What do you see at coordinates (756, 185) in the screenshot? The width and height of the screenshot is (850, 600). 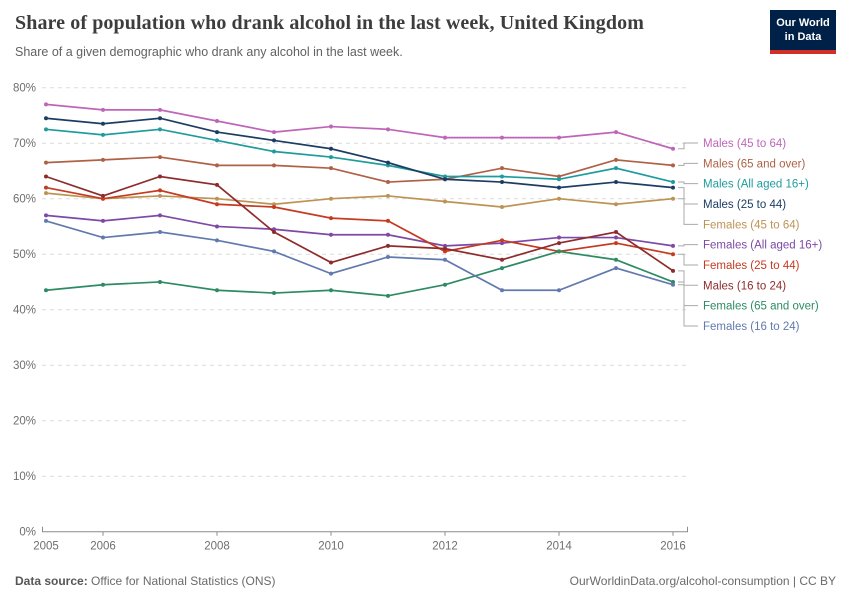 I see `legend-label: Males (All aged 16+)` at bounding box center [756, 185].